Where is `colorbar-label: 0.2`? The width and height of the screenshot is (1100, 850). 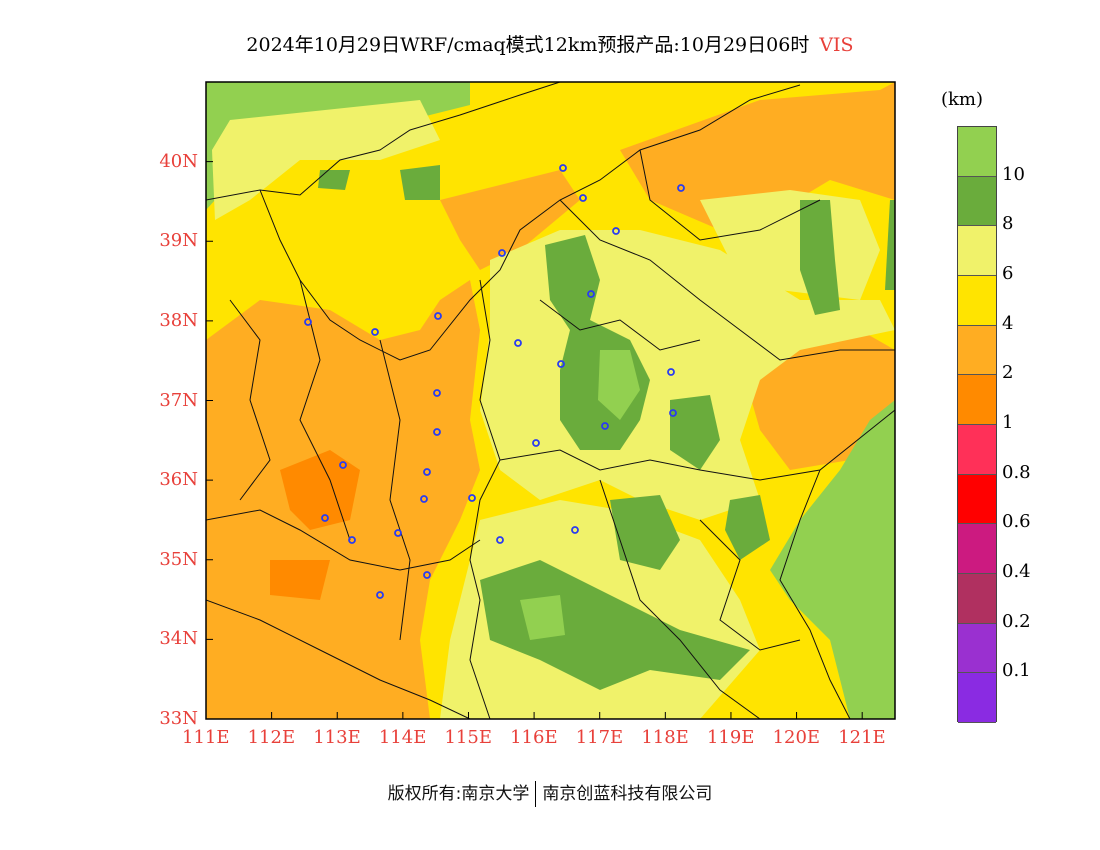 colorbar-label: 0.2 is located at coordinates (1016, 621).